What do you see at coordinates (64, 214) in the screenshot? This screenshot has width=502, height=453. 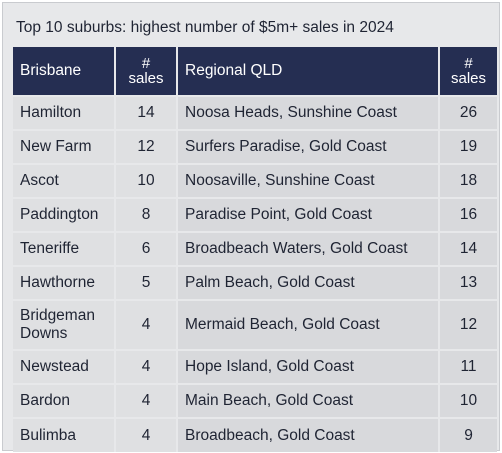 I see `brisbane-suburb: Paddington` at bounding box center [64, 214].